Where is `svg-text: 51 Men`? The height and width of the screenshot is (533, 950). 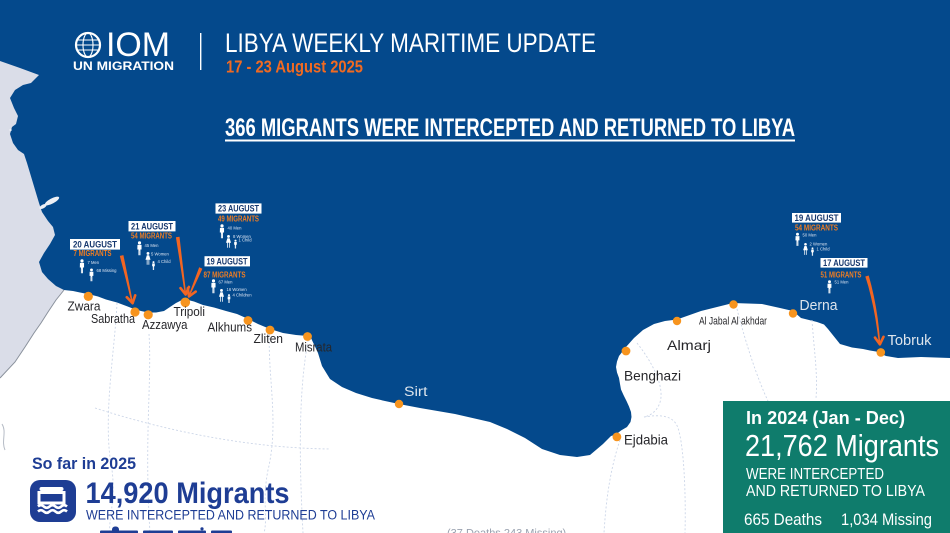 svg-text: 51 Men is located at coordinates (842, 282).